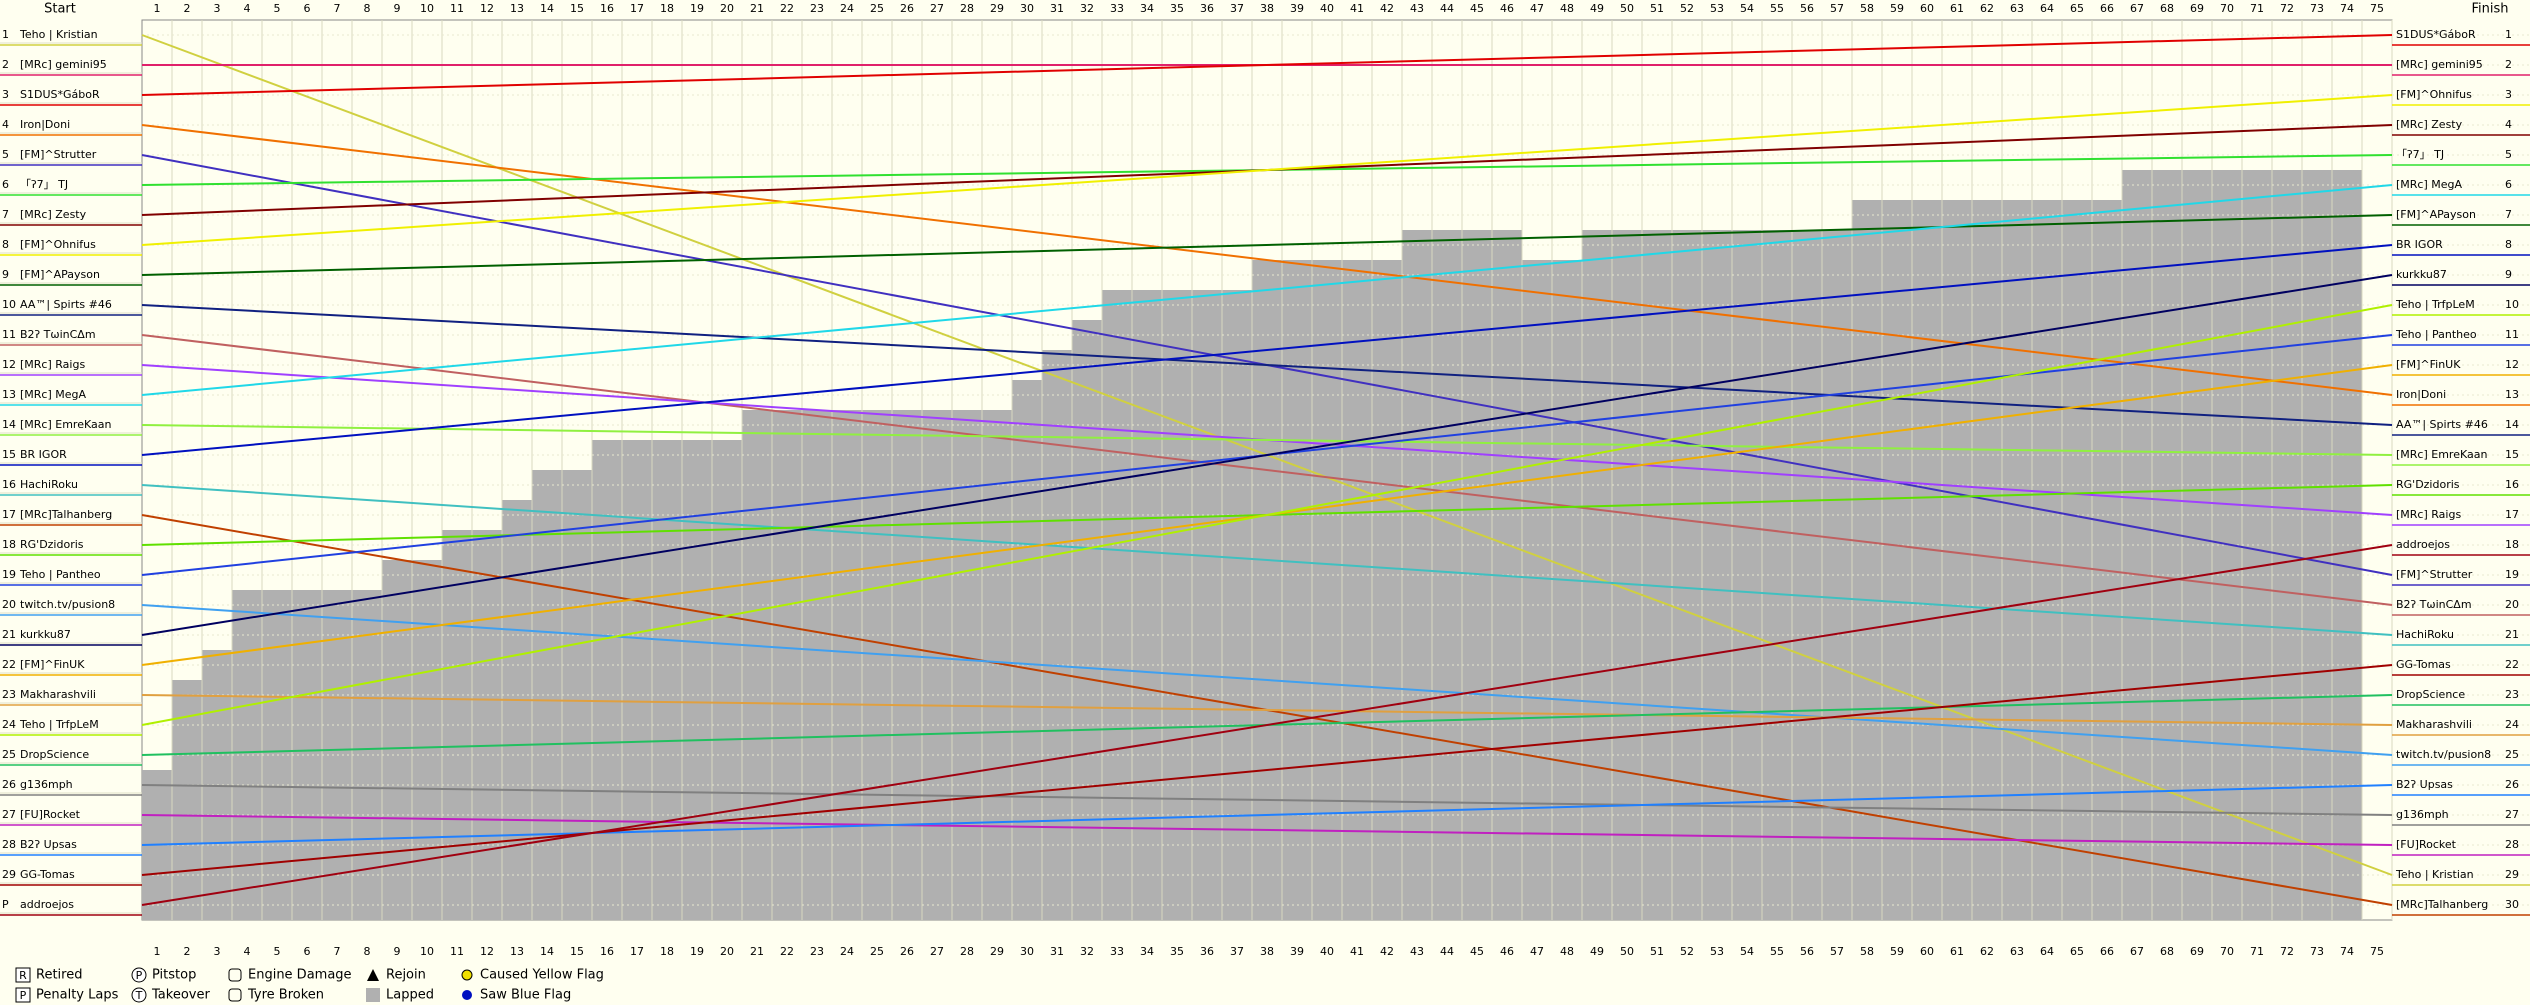  I want to click on finish-driver-name: [MRc] Zesty, so click(2429, 124).